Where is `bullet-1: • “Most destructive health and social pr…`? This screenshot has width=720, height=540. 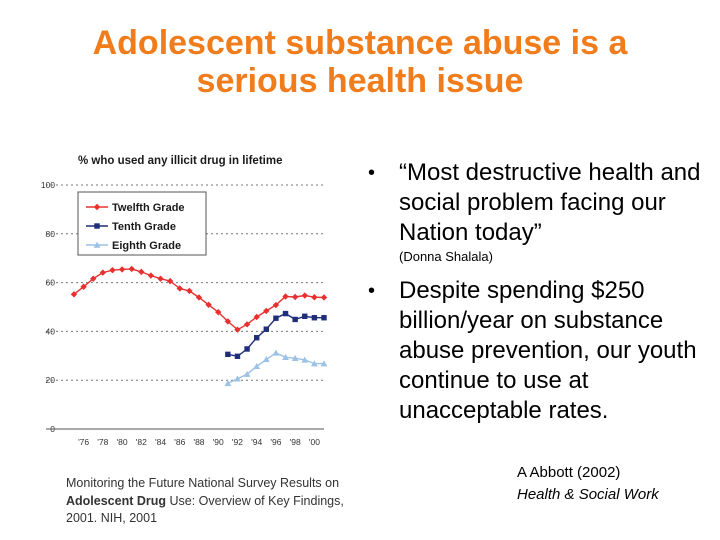 bullet-1: • “Most destructive health and social pr… is located at coordinates (541, 212).